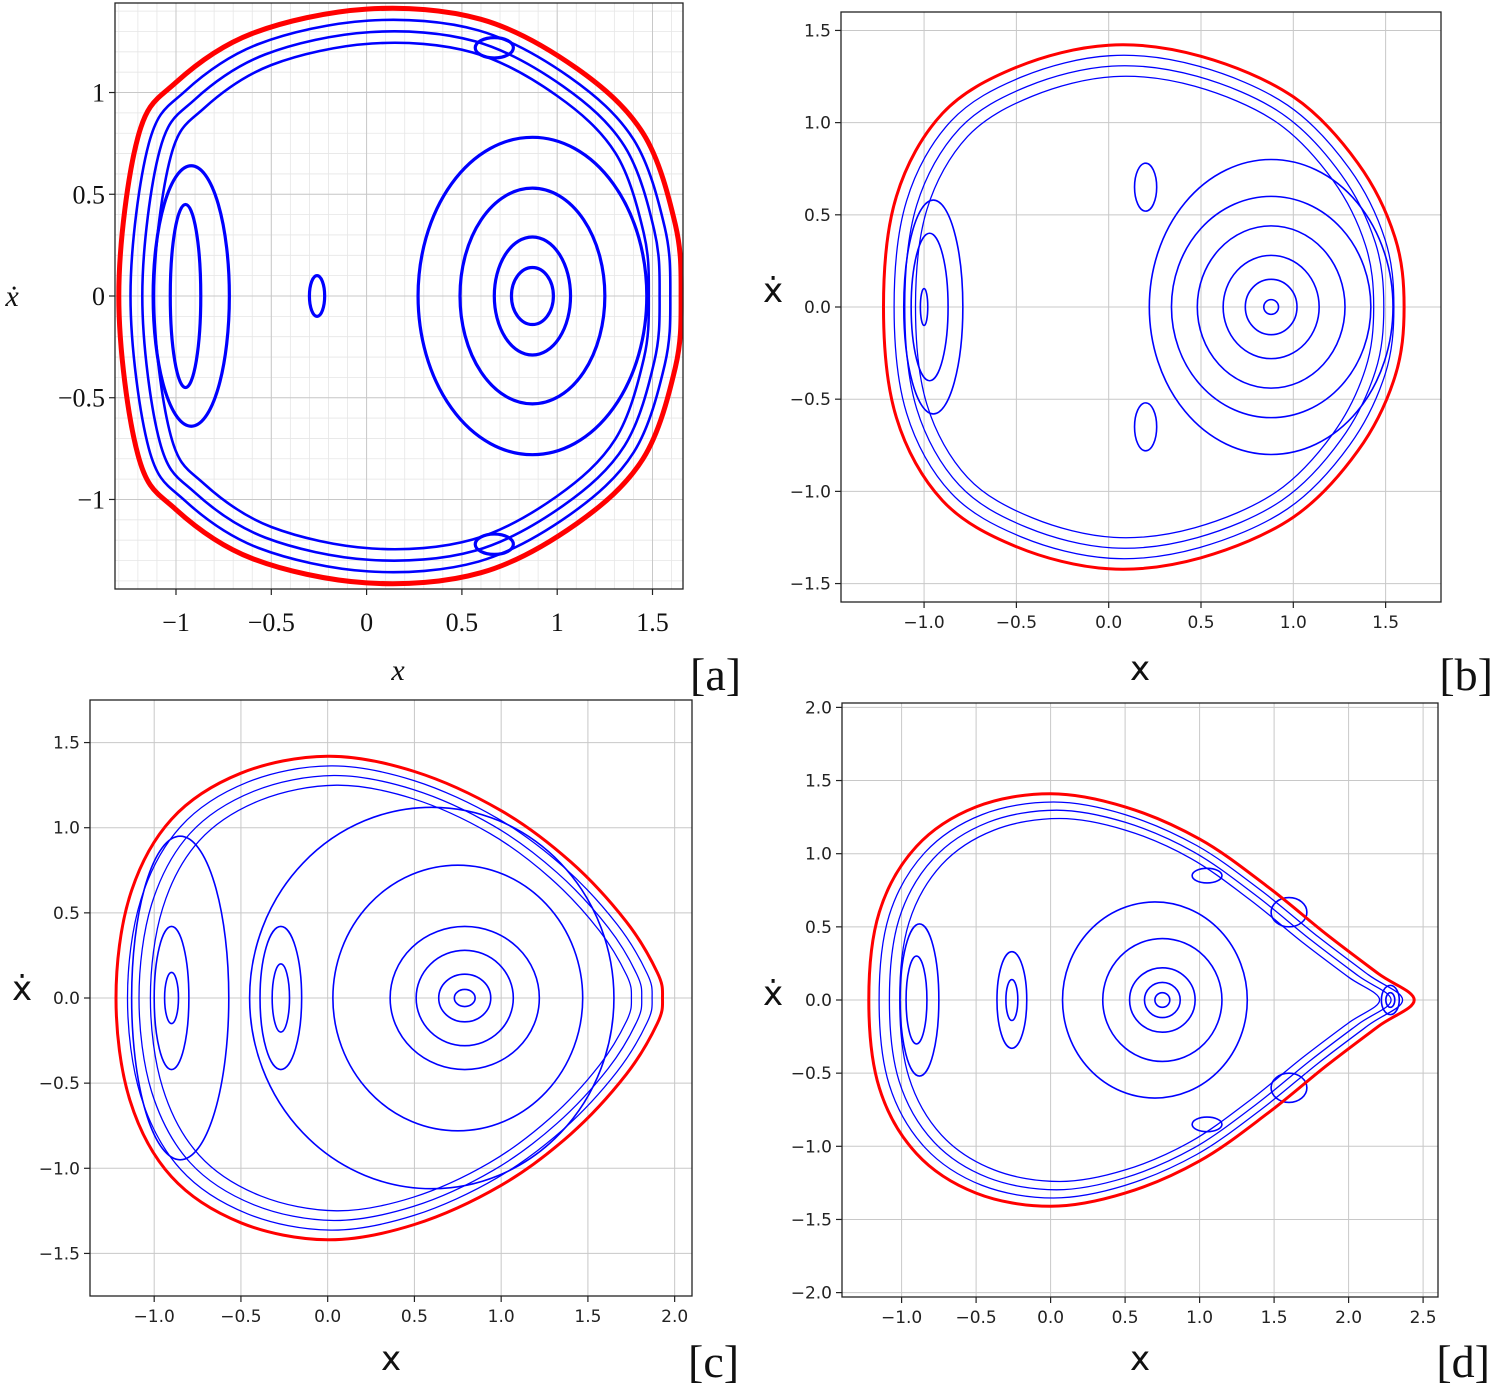 The image size is (1496, 1387). I want to click on y-tick-label: 1, so click(98, 93).